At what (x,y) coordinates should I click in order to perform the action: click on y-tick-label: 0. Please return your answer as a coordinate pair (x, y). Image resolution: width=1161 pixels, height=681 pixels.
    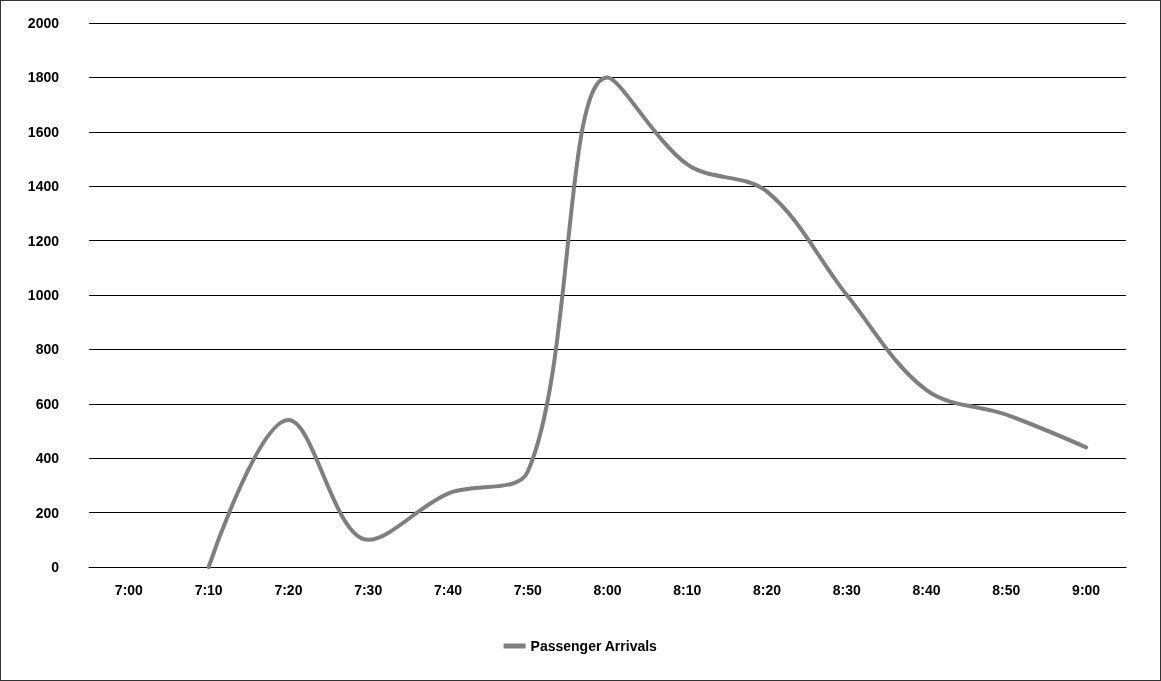
    Looking at the image, I should click on (55, 567).